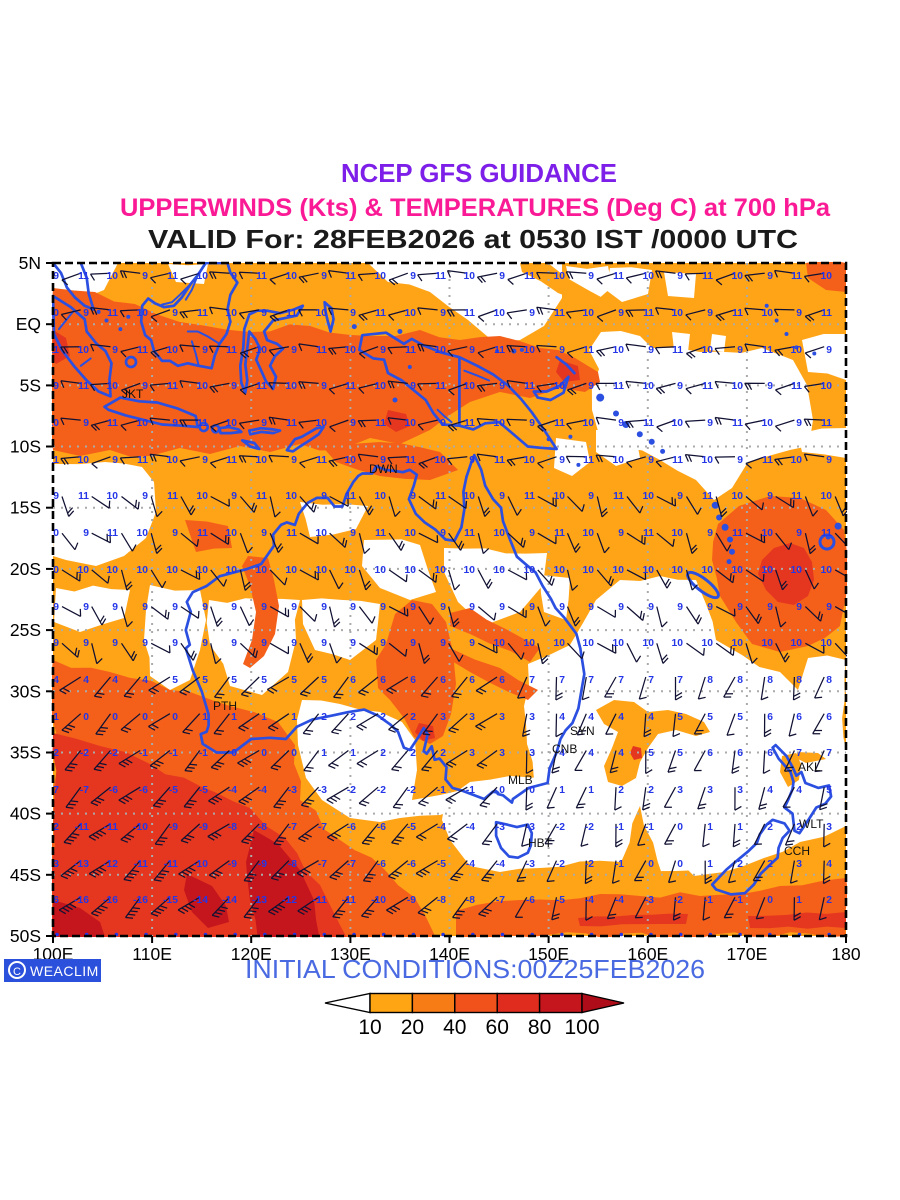 The height and width of the screenshot is (1200, 900). What do you see at coordinates (651, 753) in the screenshot?
I see `svg-text: 5` at bounding box center [651, 753].